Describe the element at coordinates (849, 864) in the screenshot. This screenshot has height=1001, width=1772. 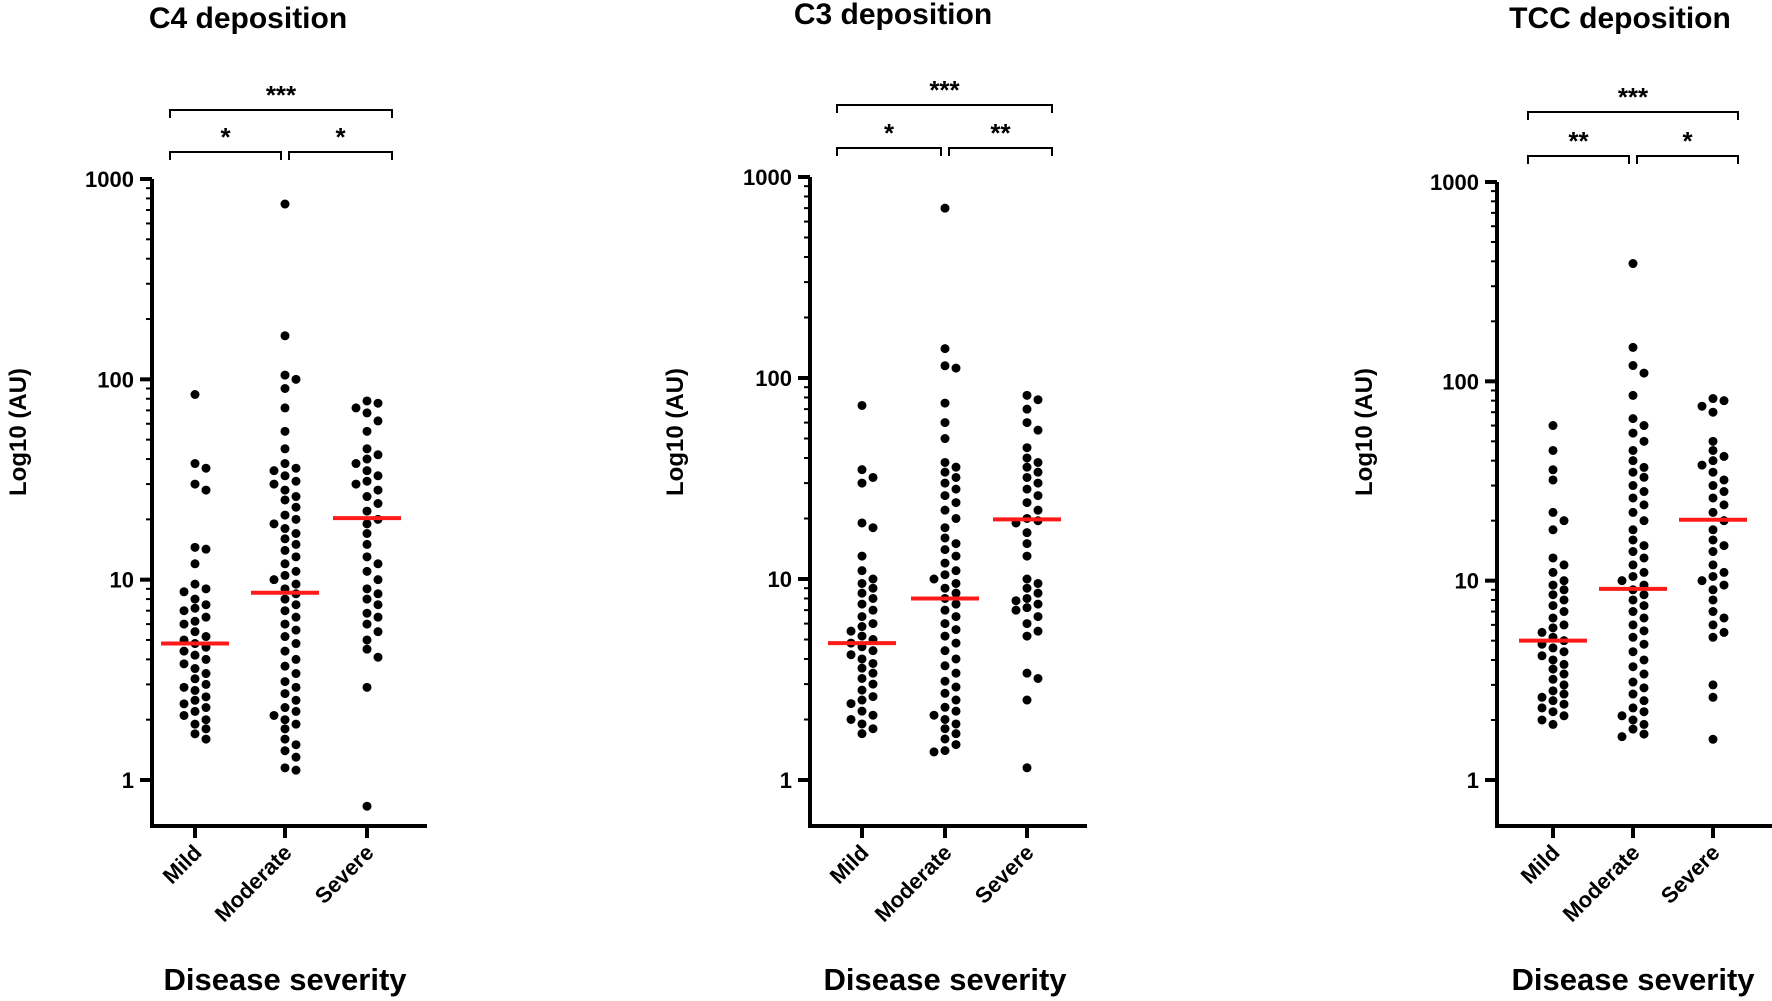
I see `x-tick-label: Mild` at that location.